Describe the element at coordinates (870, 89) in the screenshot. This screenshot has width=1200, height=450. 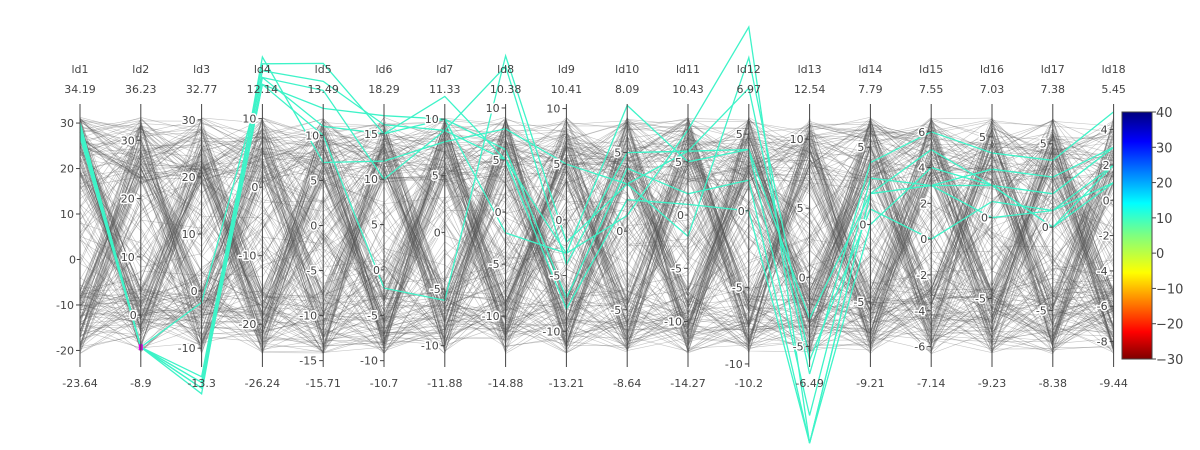
I see `axis-max-label: 7.79` at that location.